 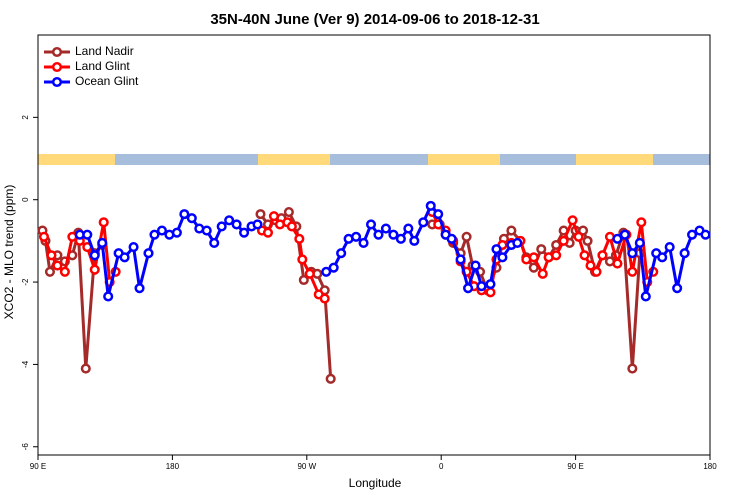 I want to click on map-strip, so click(x=374, y=159).